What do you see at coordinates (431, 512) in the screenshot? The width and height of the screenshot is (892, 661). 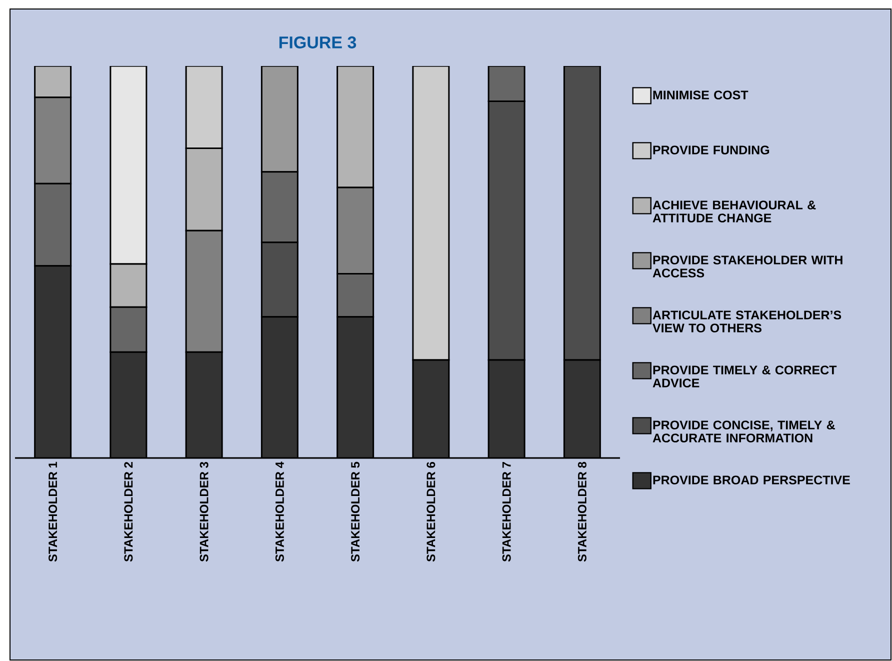 I see `x-tick-label: STAKEHOLDER 6` at bounding box center [431, 512].